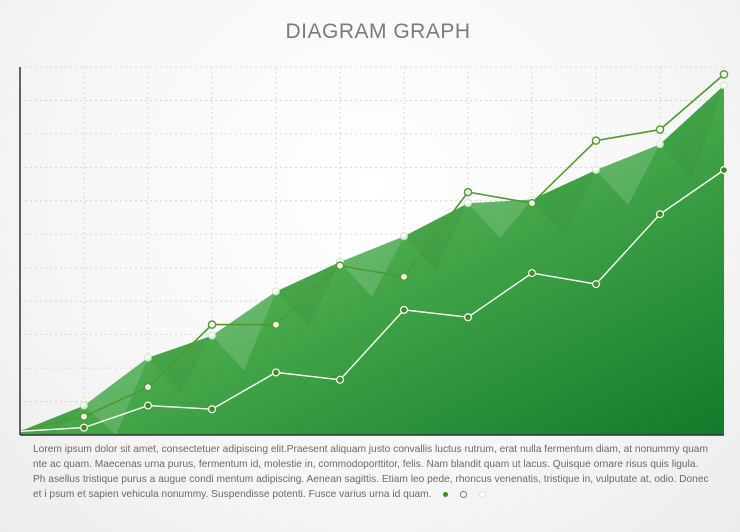 This screenshot has width=740, height=532. Describe the element at coordinates (446, 494) in the screenshot. I see `legend-dot-filled-icon` at that location.